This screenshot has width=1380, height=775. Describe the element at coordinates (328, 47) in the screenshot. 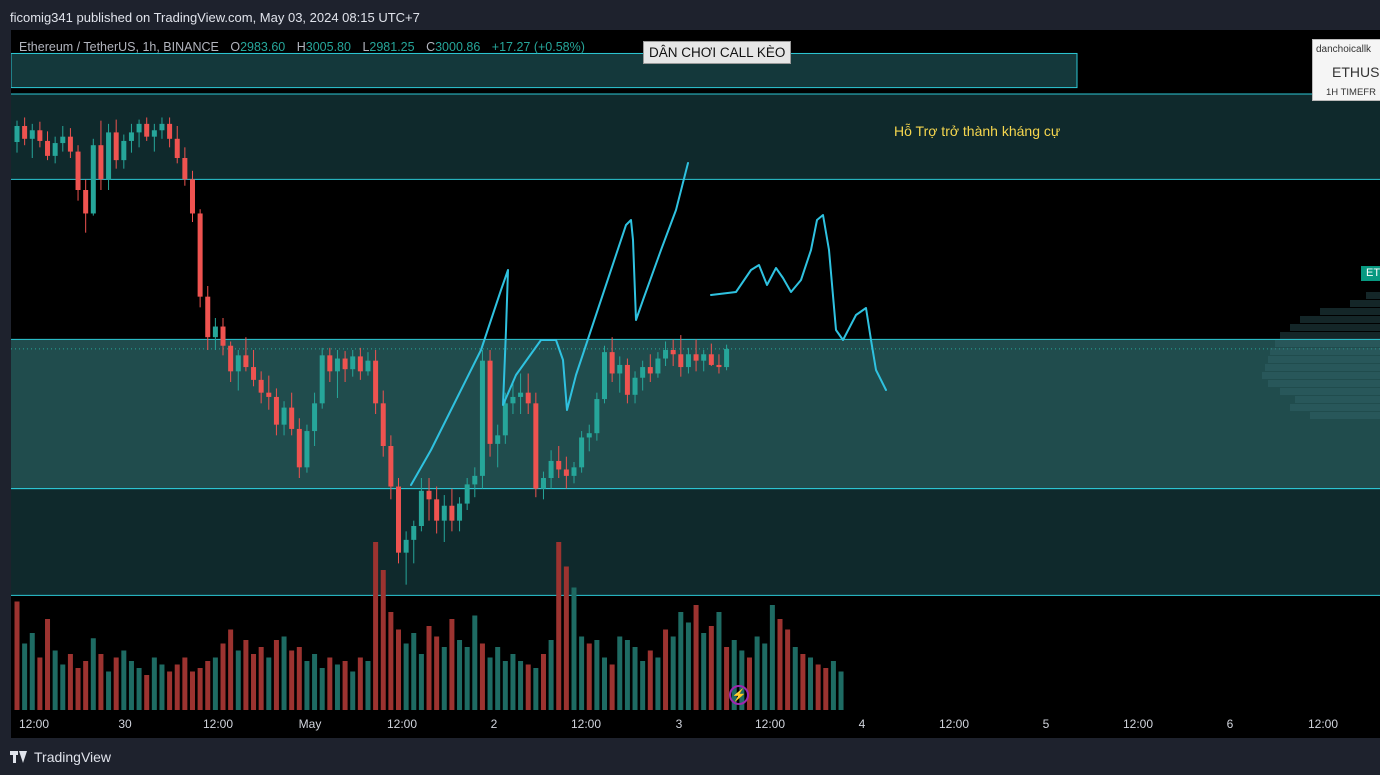

I see `legend-high: 3005.80` at that location.